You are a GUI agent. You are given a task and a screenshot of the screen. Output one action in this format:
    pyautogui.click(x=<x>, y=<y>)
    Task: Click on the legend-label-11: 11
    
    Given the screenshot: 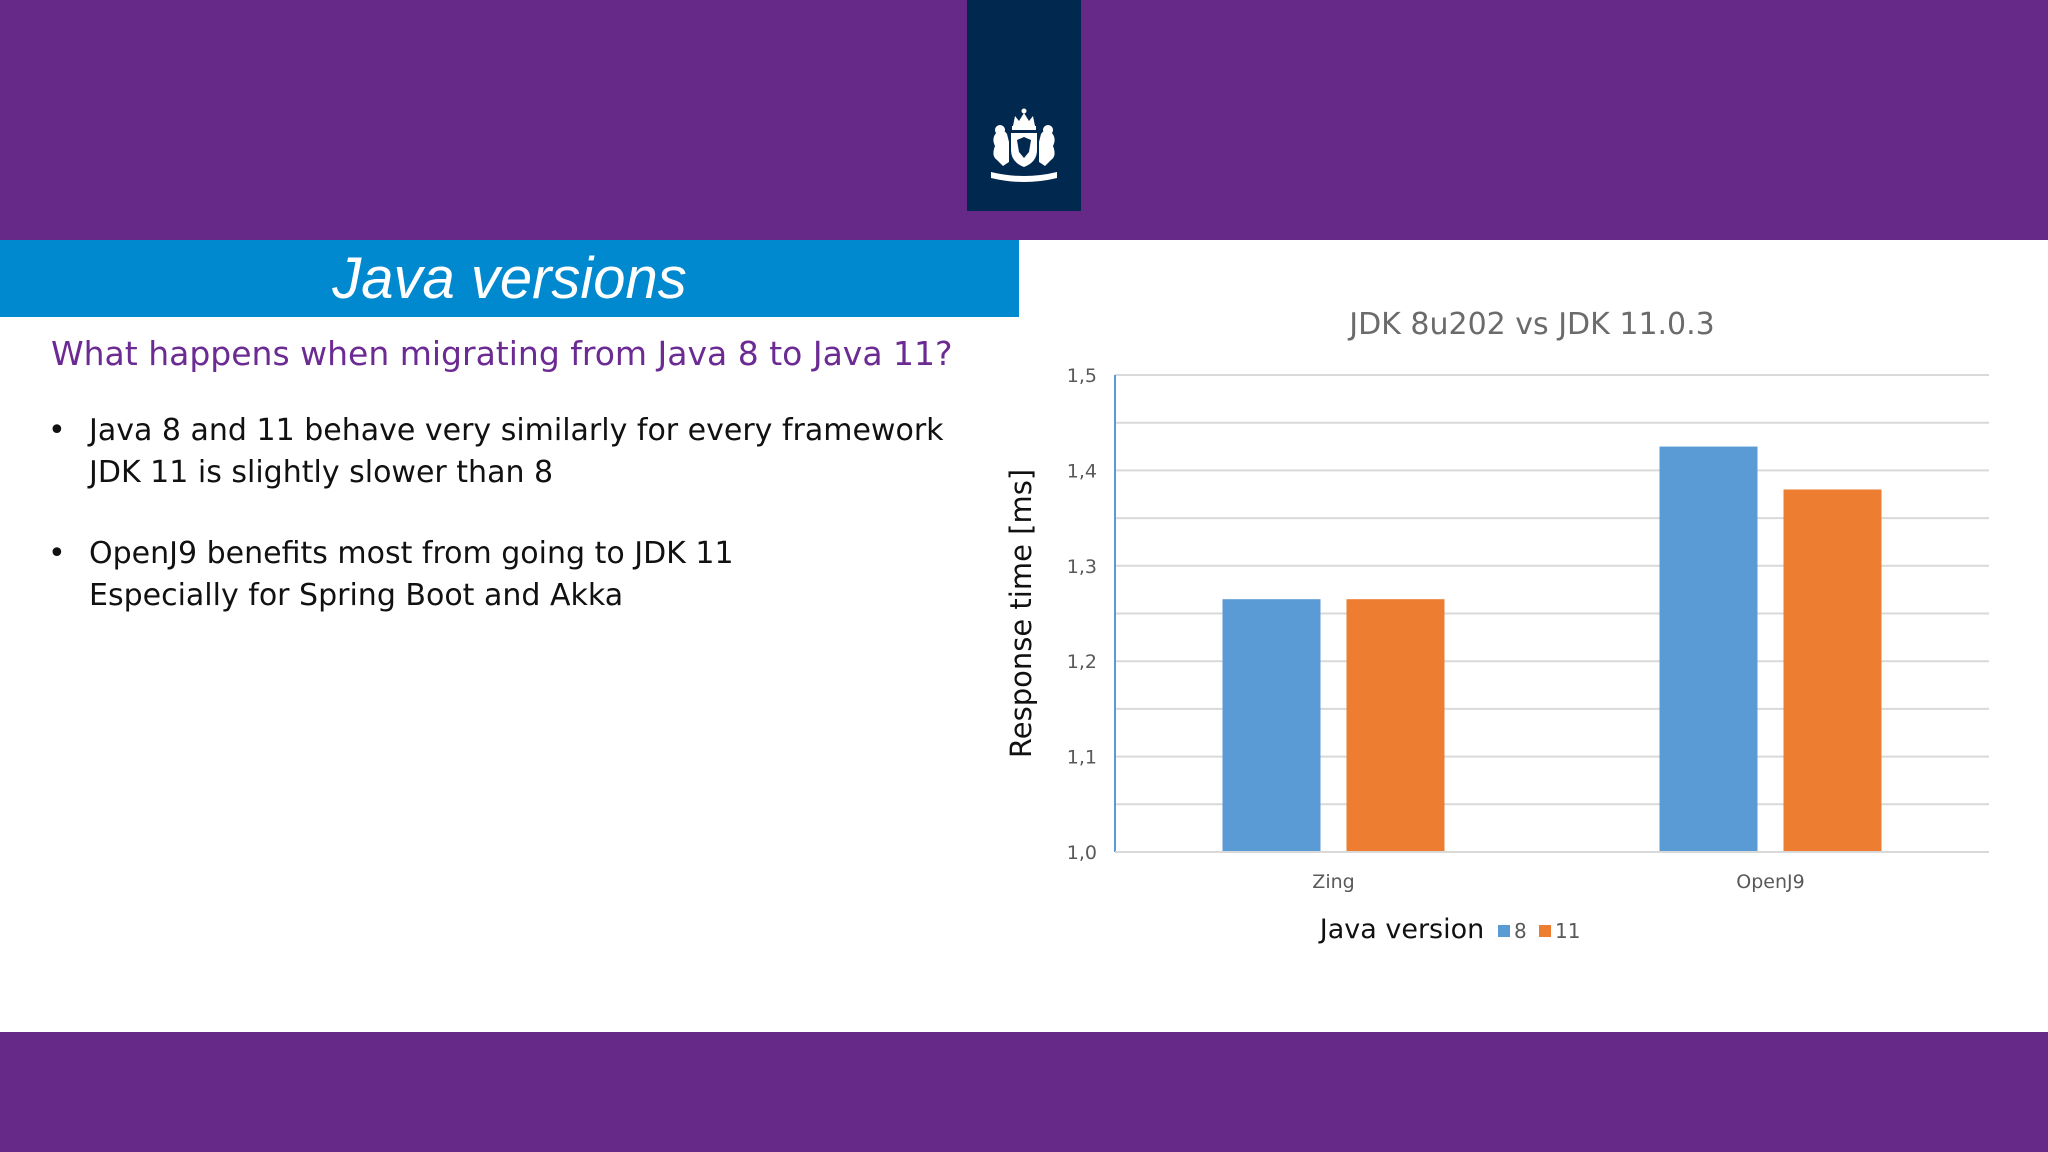 What is the action you would take?
    pyautogui.click(x=1567, y=931)
    